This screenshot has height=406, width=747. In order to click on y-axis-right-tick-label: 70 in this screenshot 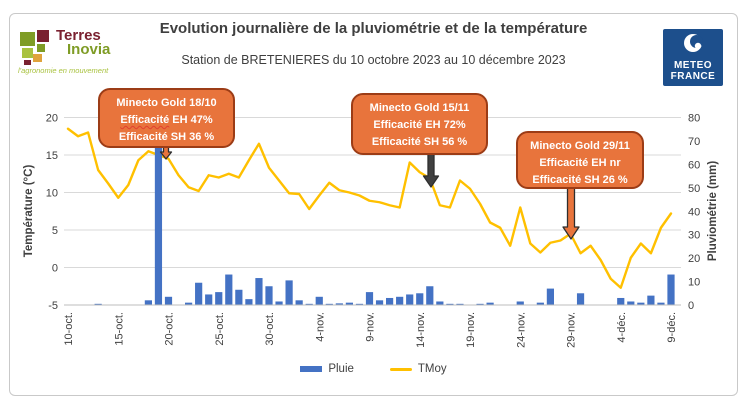, I will do `click(694, 142)`.